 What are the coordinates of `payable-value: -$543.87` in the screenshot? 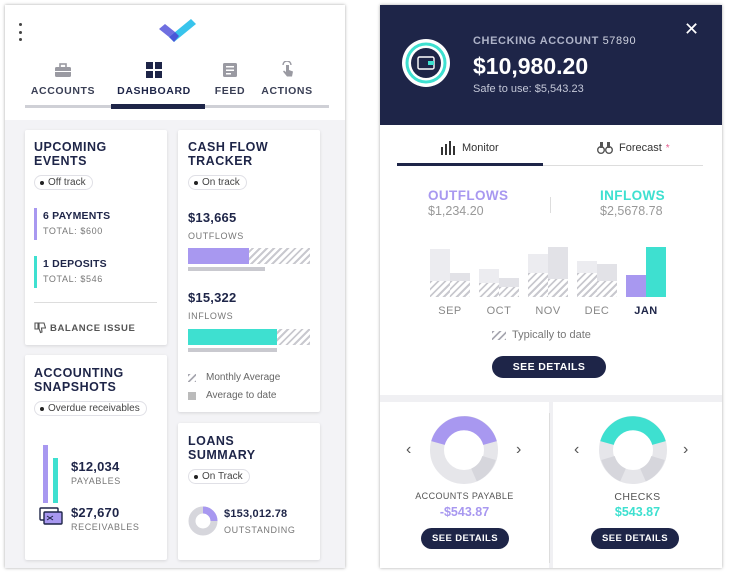 It's located at (464, 512).